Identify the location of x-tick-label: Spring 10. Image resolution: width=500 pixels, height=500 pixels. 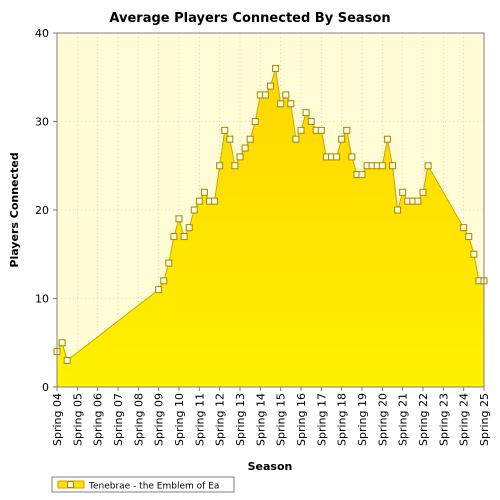
(179, 419).